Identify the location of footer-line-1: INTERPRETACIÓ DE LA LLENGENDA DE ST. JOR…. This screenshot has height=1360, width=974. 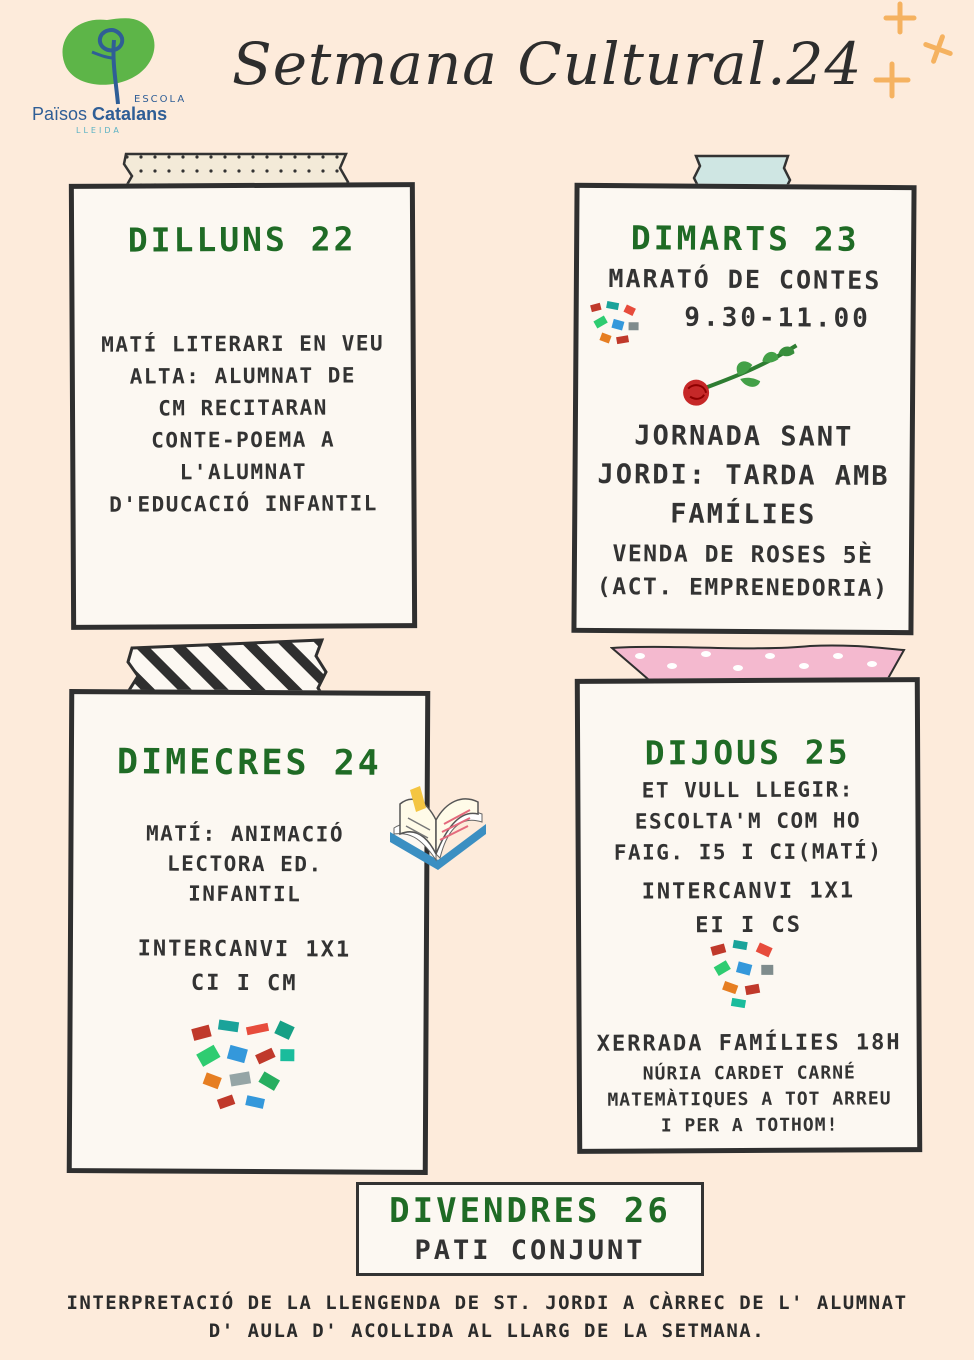
(487, 1303).